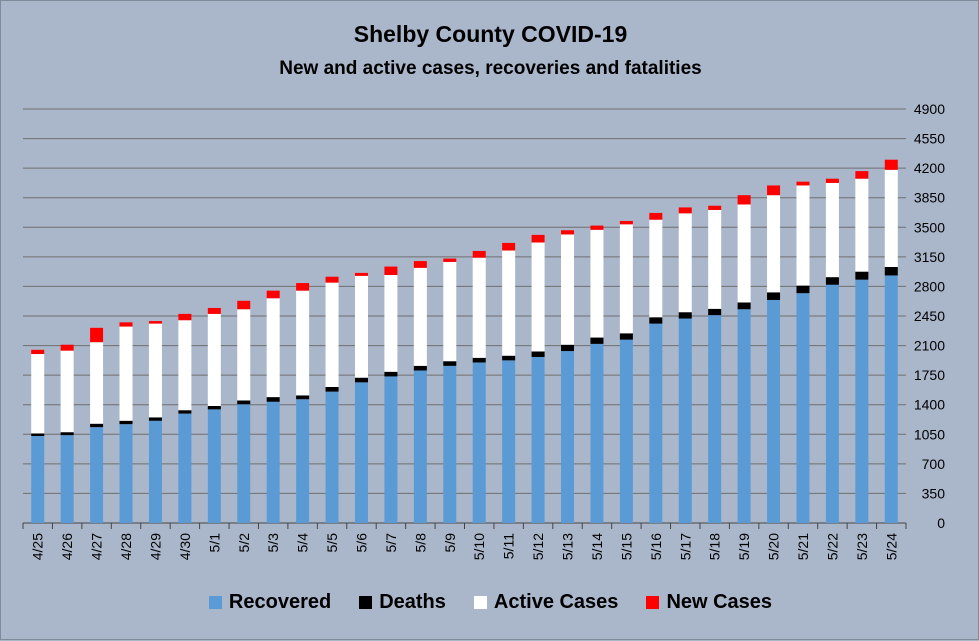  I want to click on x-tick-label: 4/26, so click(67, 546).